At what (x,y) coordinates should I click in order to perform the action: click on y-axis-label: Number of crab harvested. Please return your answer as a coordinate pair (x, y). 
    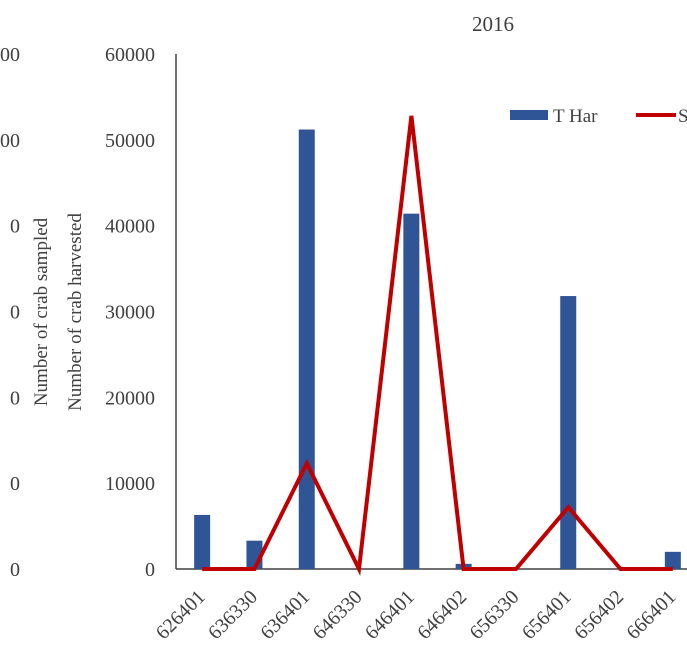
    Looking at the image, I should click on (75, 312).